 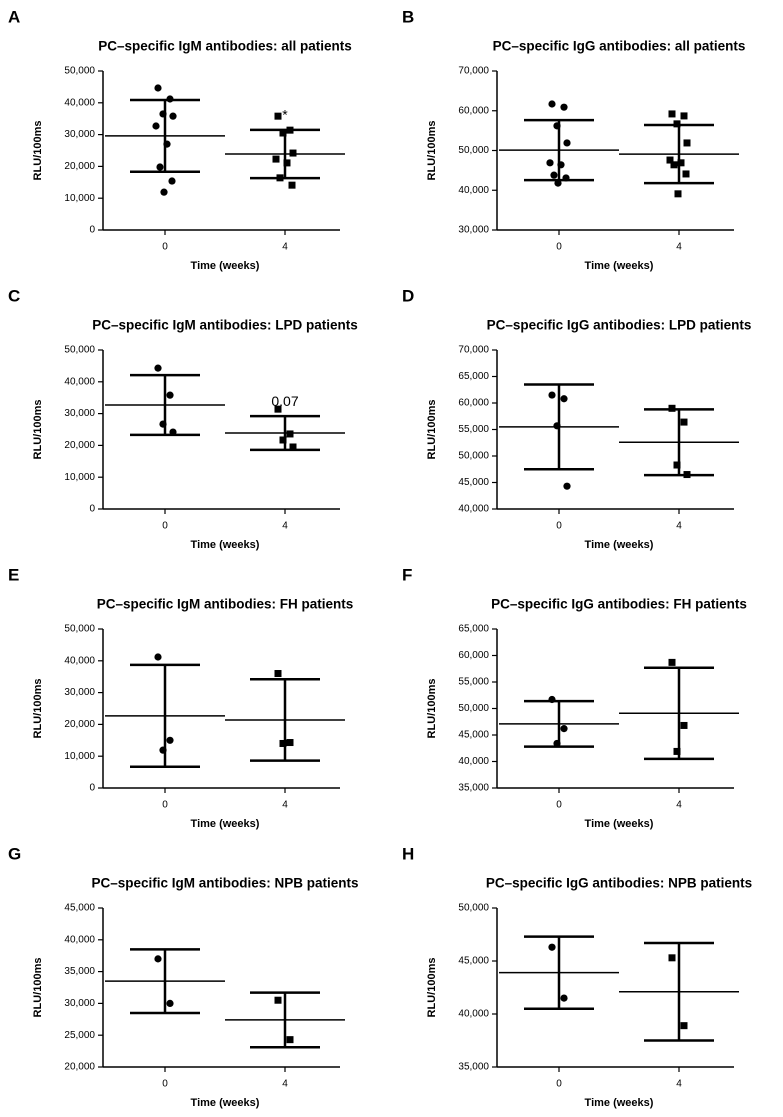 What do you see at coordinates (225, 46) in the screenshot?
I see `chart-title: PC–specific IgM antibodies: all patients` at bounding box center [225, 46].